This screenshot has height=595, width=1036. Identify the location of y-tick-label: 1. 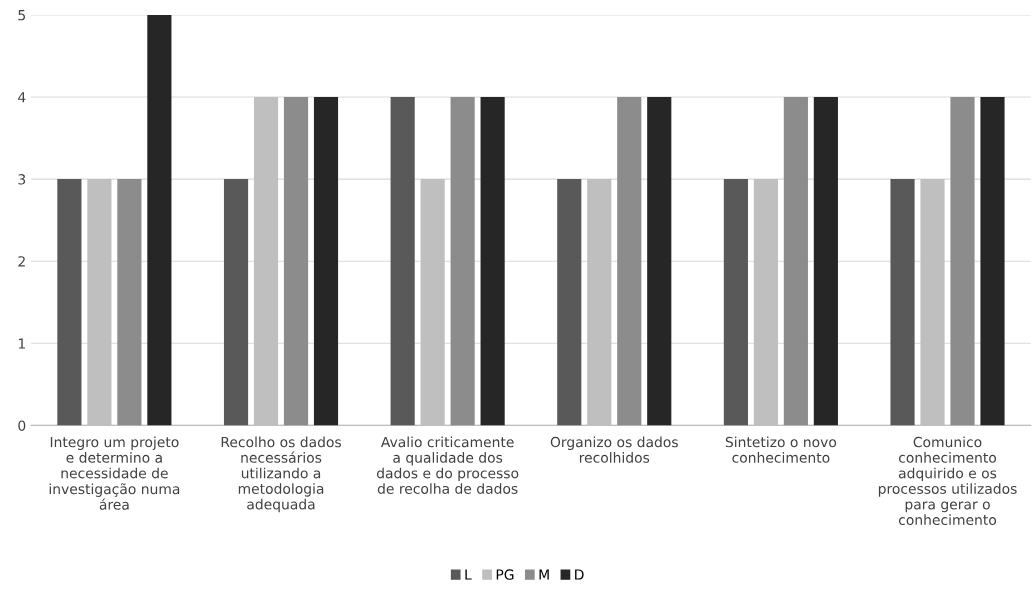
(21, 343).